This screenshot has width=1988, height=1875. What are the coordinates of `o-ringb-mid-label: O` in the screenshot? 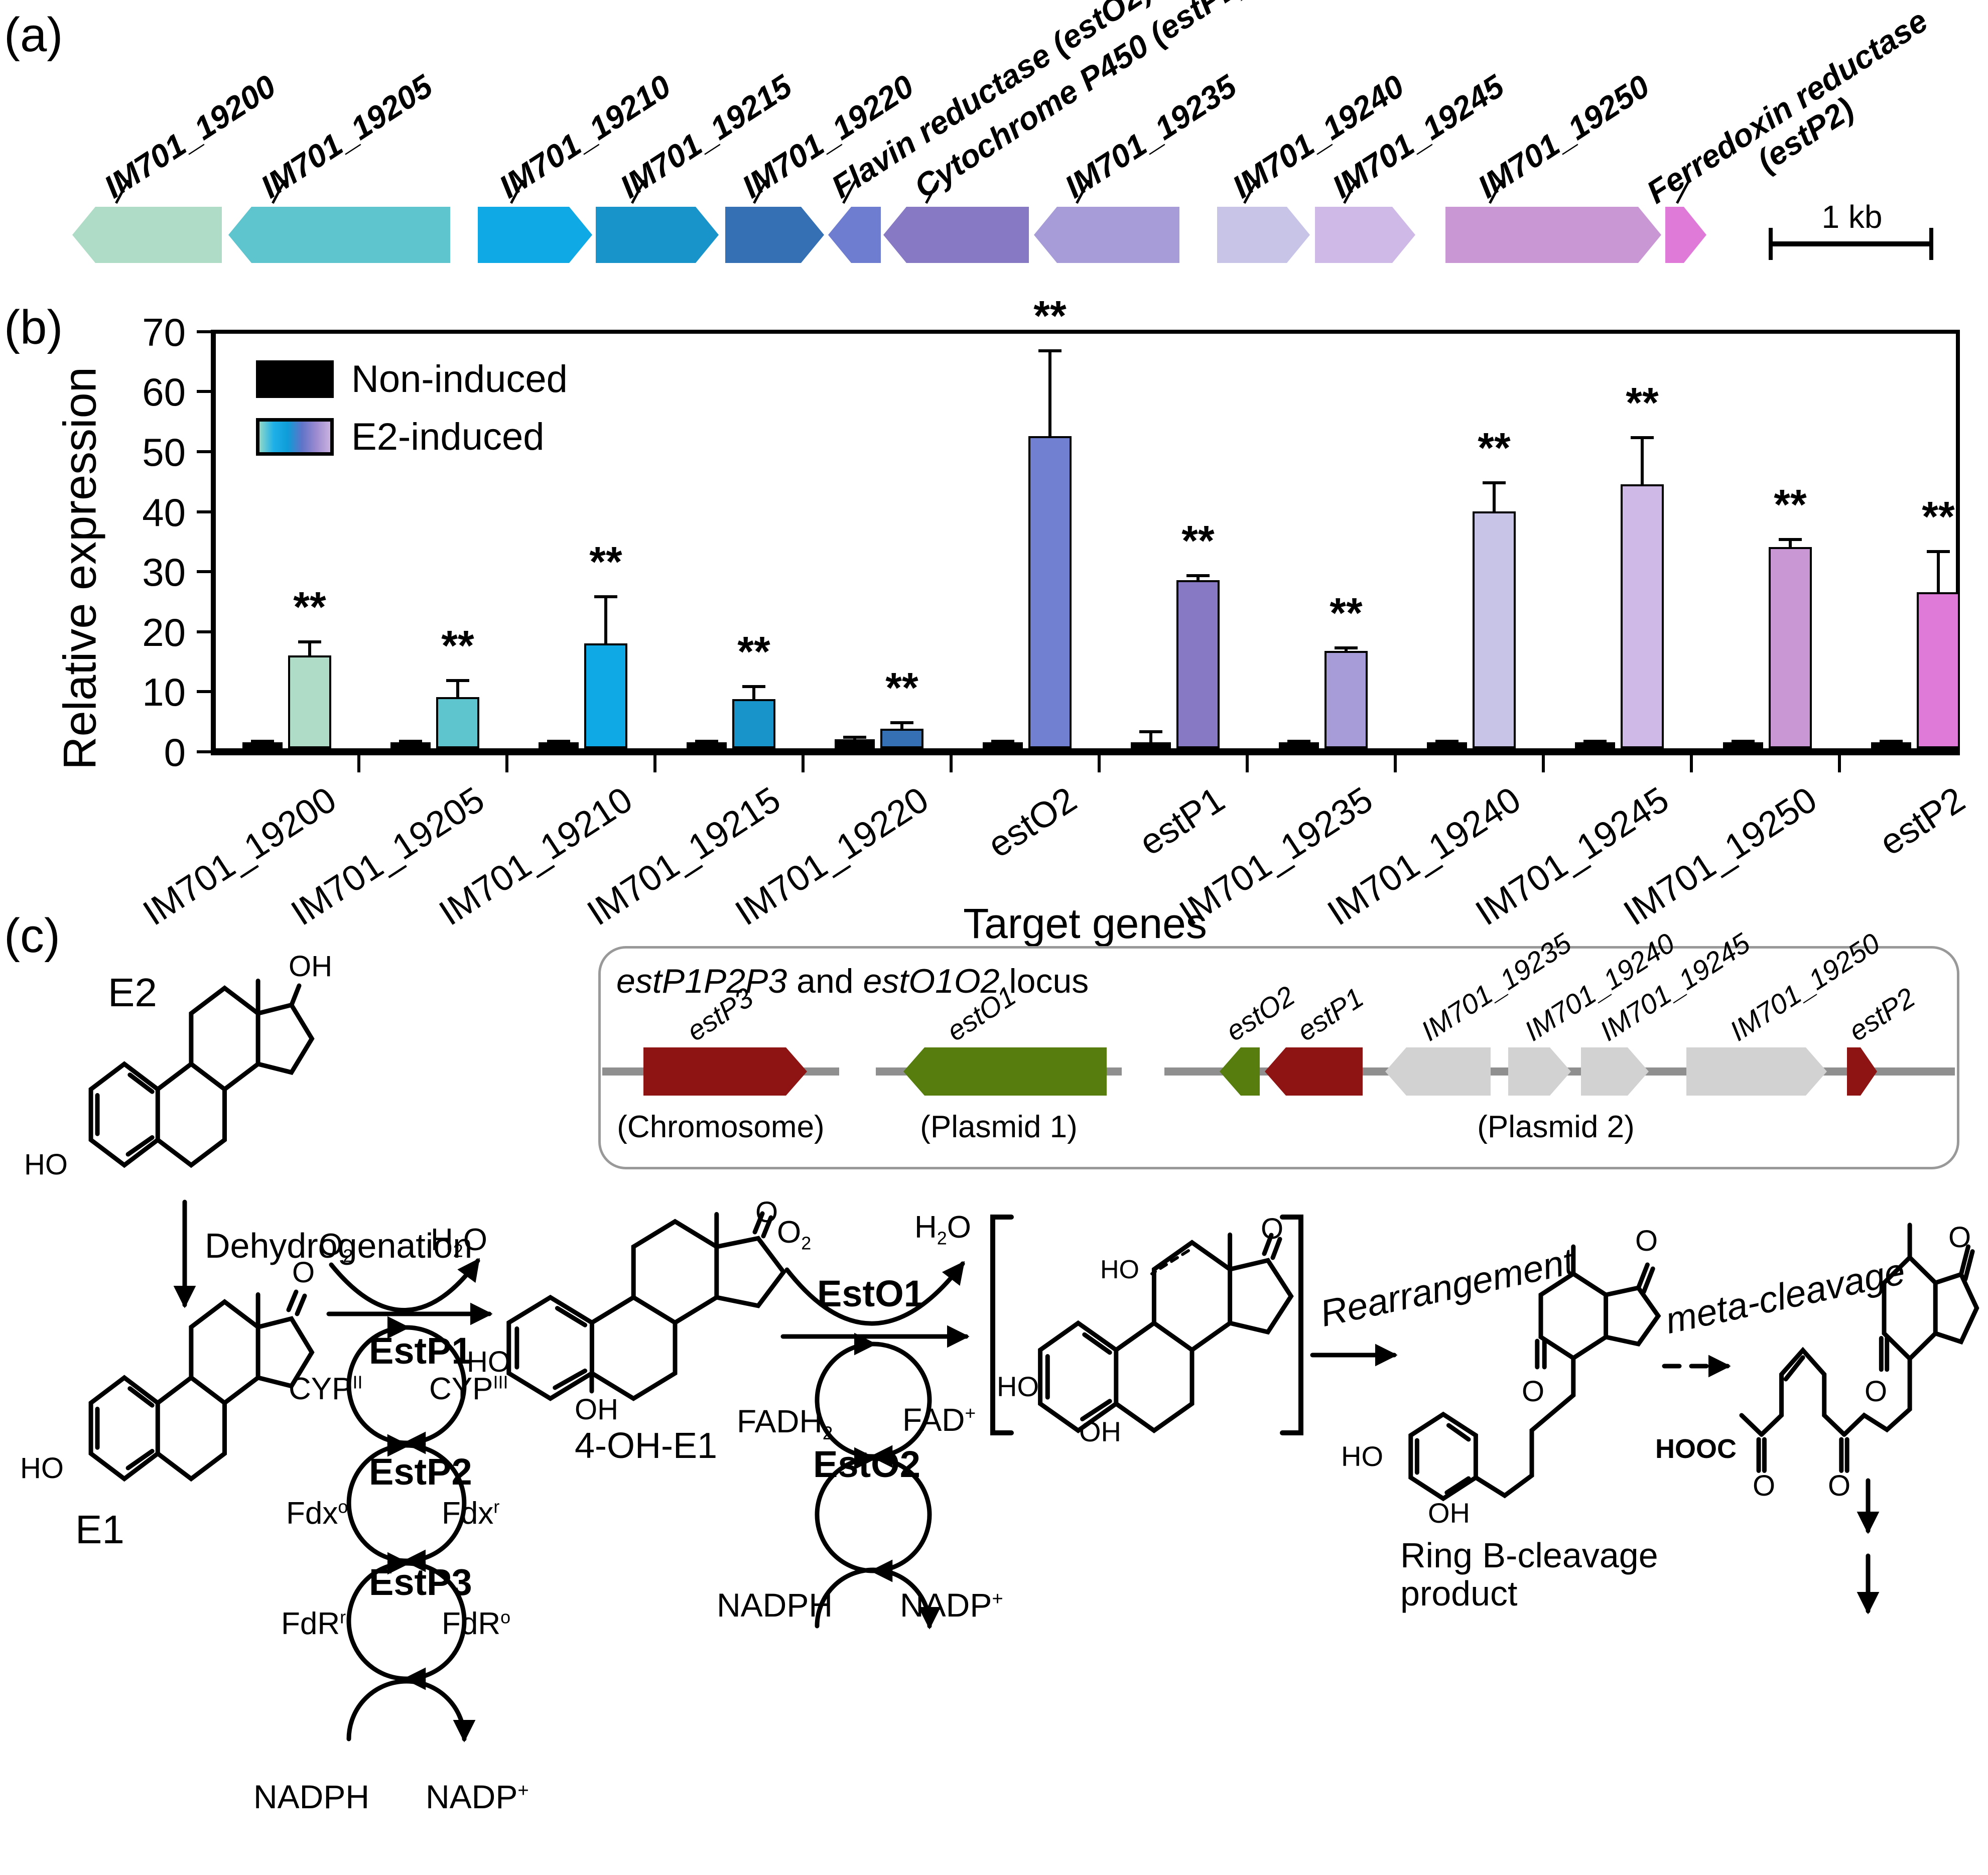 It's located at (1533, 1391).